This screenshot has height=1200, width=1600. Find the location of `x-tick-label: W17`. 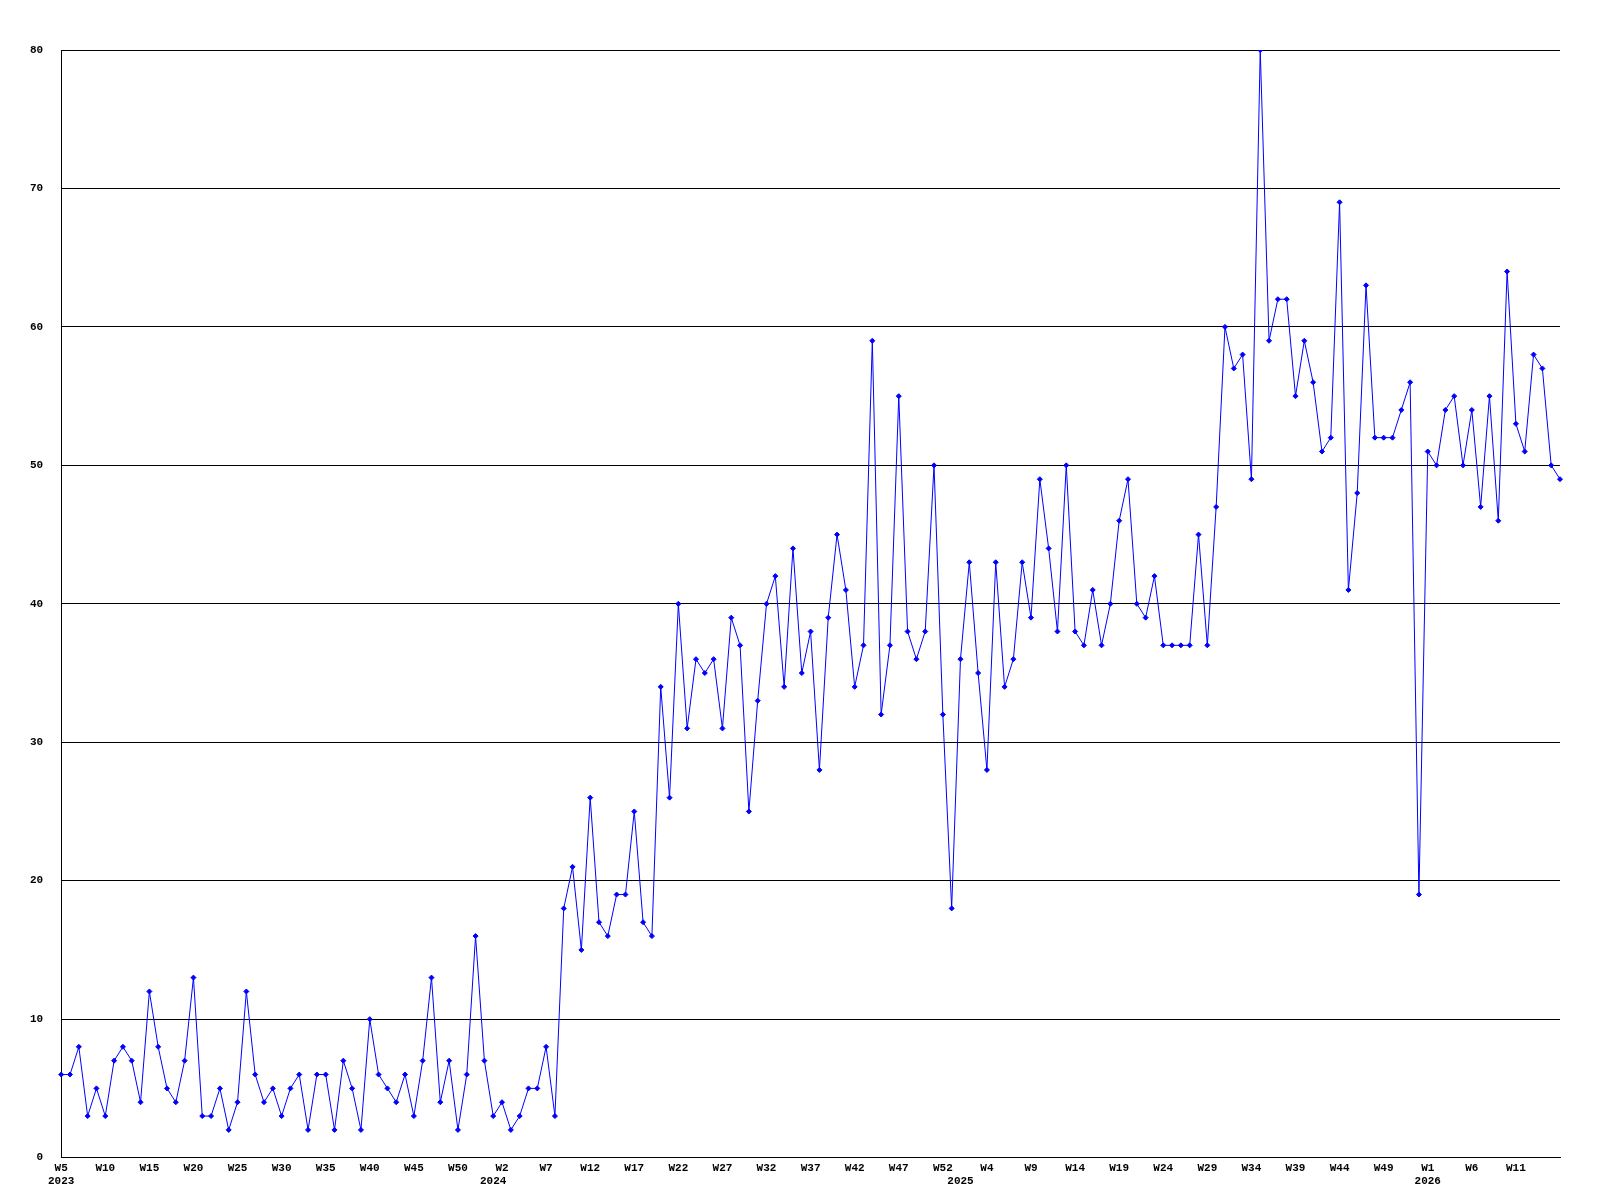

x-tick-label: W17 is located at coordinates (634, 1167).